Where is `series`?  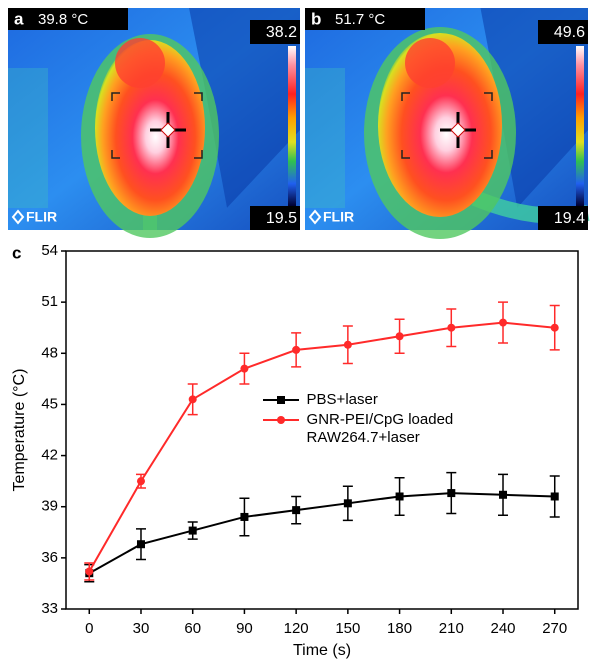 series is located at coordinates (322, 527).